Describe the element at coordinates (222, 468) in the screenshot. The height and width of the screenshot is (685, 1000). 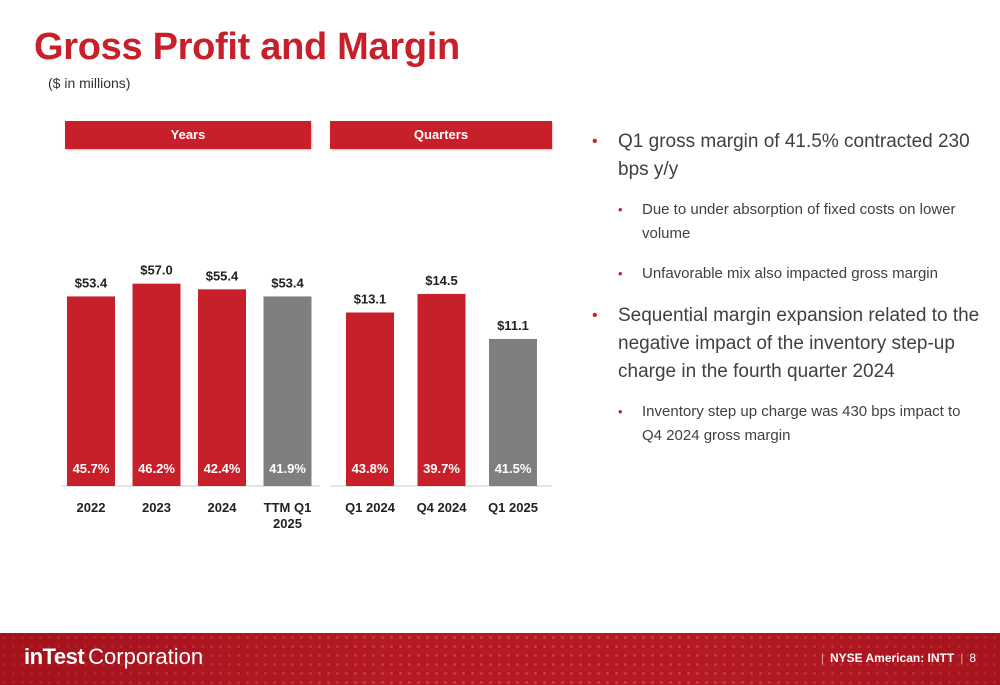
I see `margin-label: 42.4%` at that location.